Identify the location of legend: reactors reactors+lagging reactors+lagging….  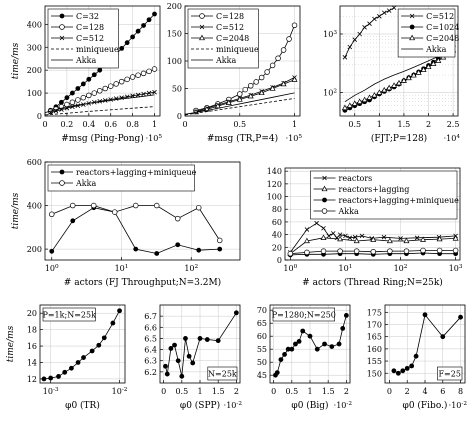
(385, 195).